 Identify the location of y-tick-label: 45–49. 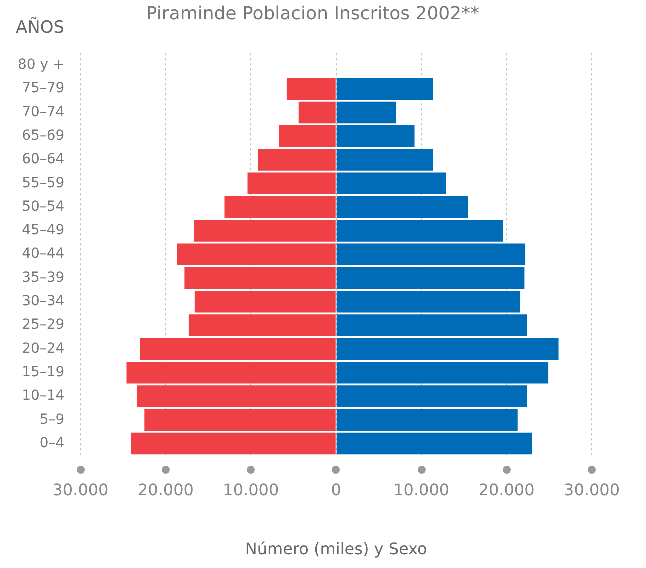
(43, 230).